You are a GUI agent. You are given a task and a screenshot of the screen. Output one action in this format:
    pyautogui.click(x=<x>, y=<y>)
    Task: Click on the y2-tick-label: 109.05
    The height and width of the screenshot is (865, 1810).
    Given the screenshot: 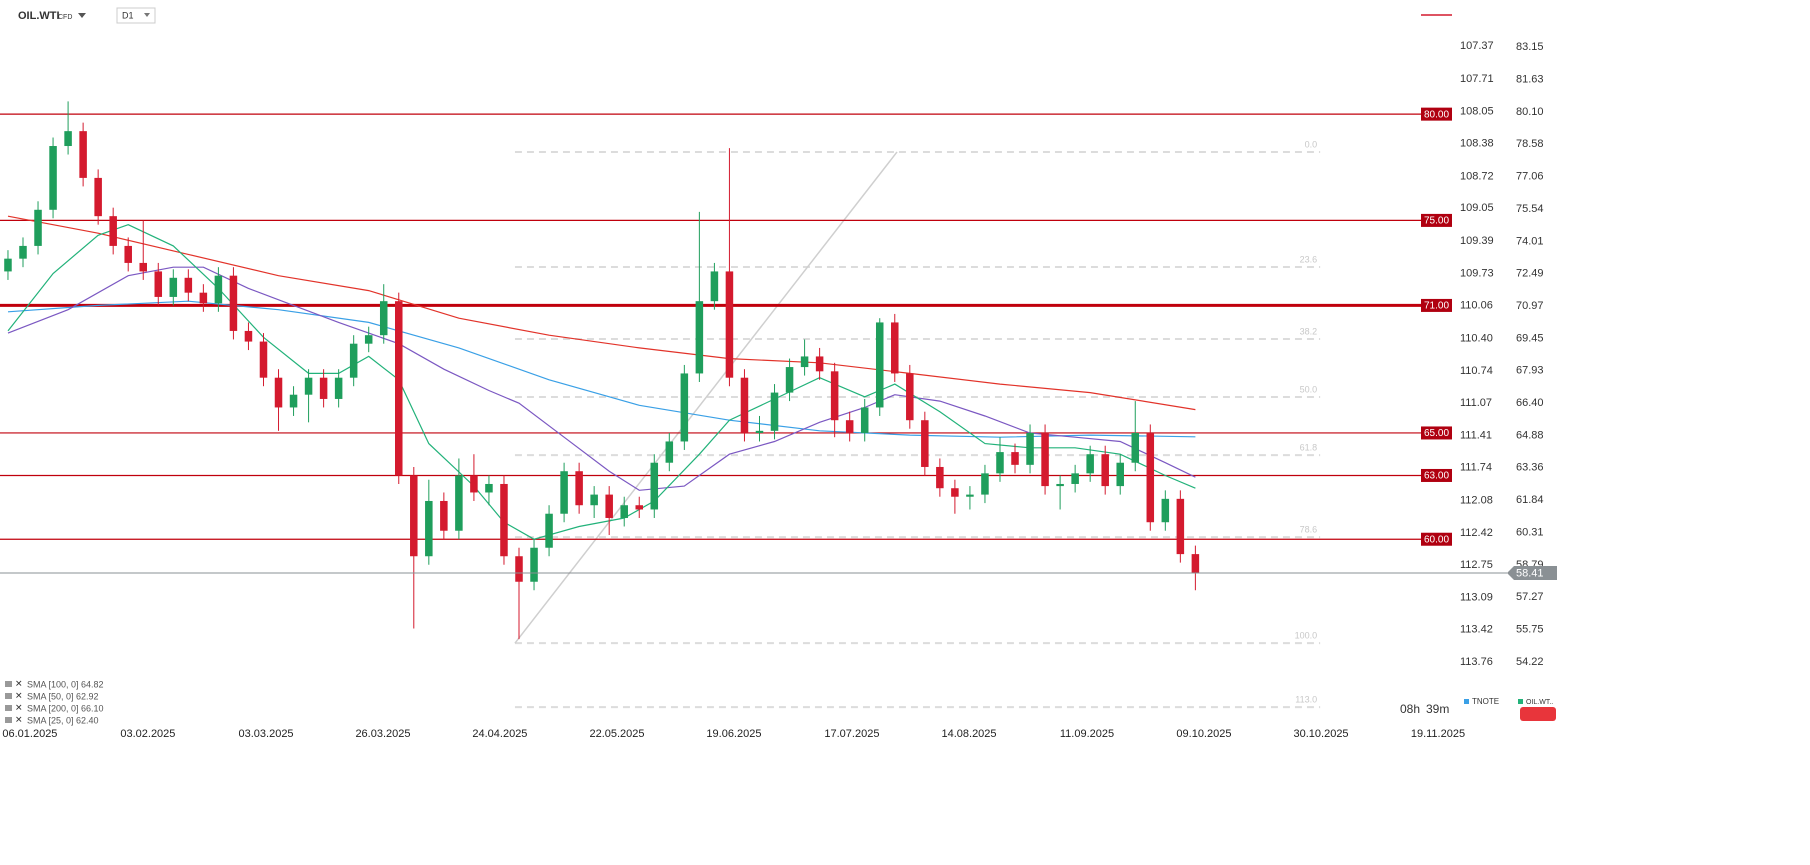 What is the action you would take?
    pyautogui.click(x=1477, y=208)
    